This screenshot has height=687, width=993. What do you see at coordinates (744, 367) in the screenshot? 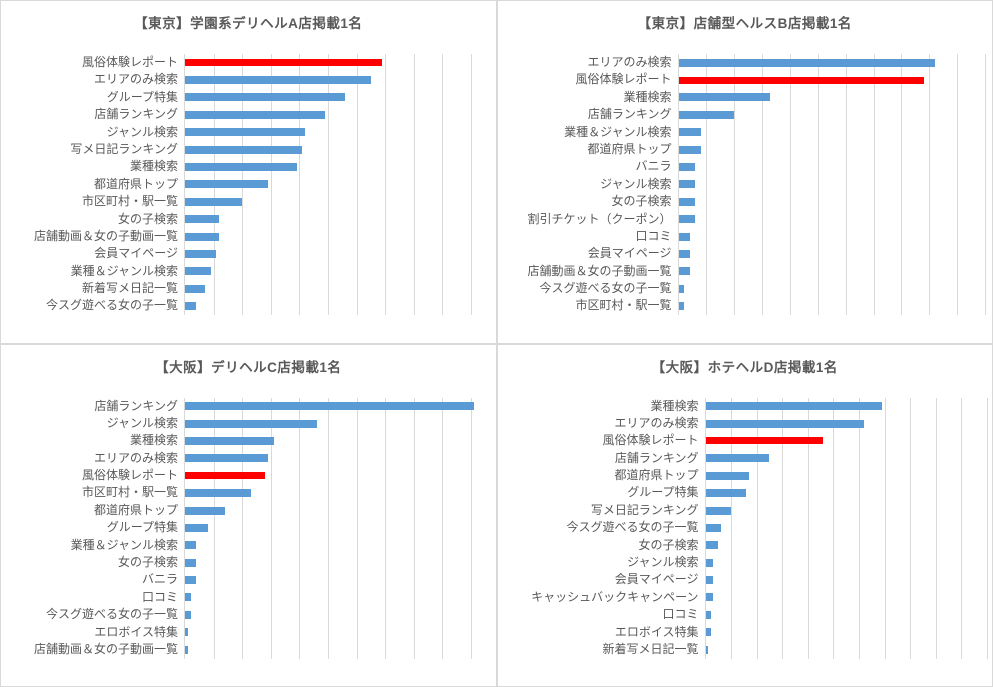
I see `chart-title: 【大阪】ホテヘルD店掲載1名` at bounding box center [744, 367].